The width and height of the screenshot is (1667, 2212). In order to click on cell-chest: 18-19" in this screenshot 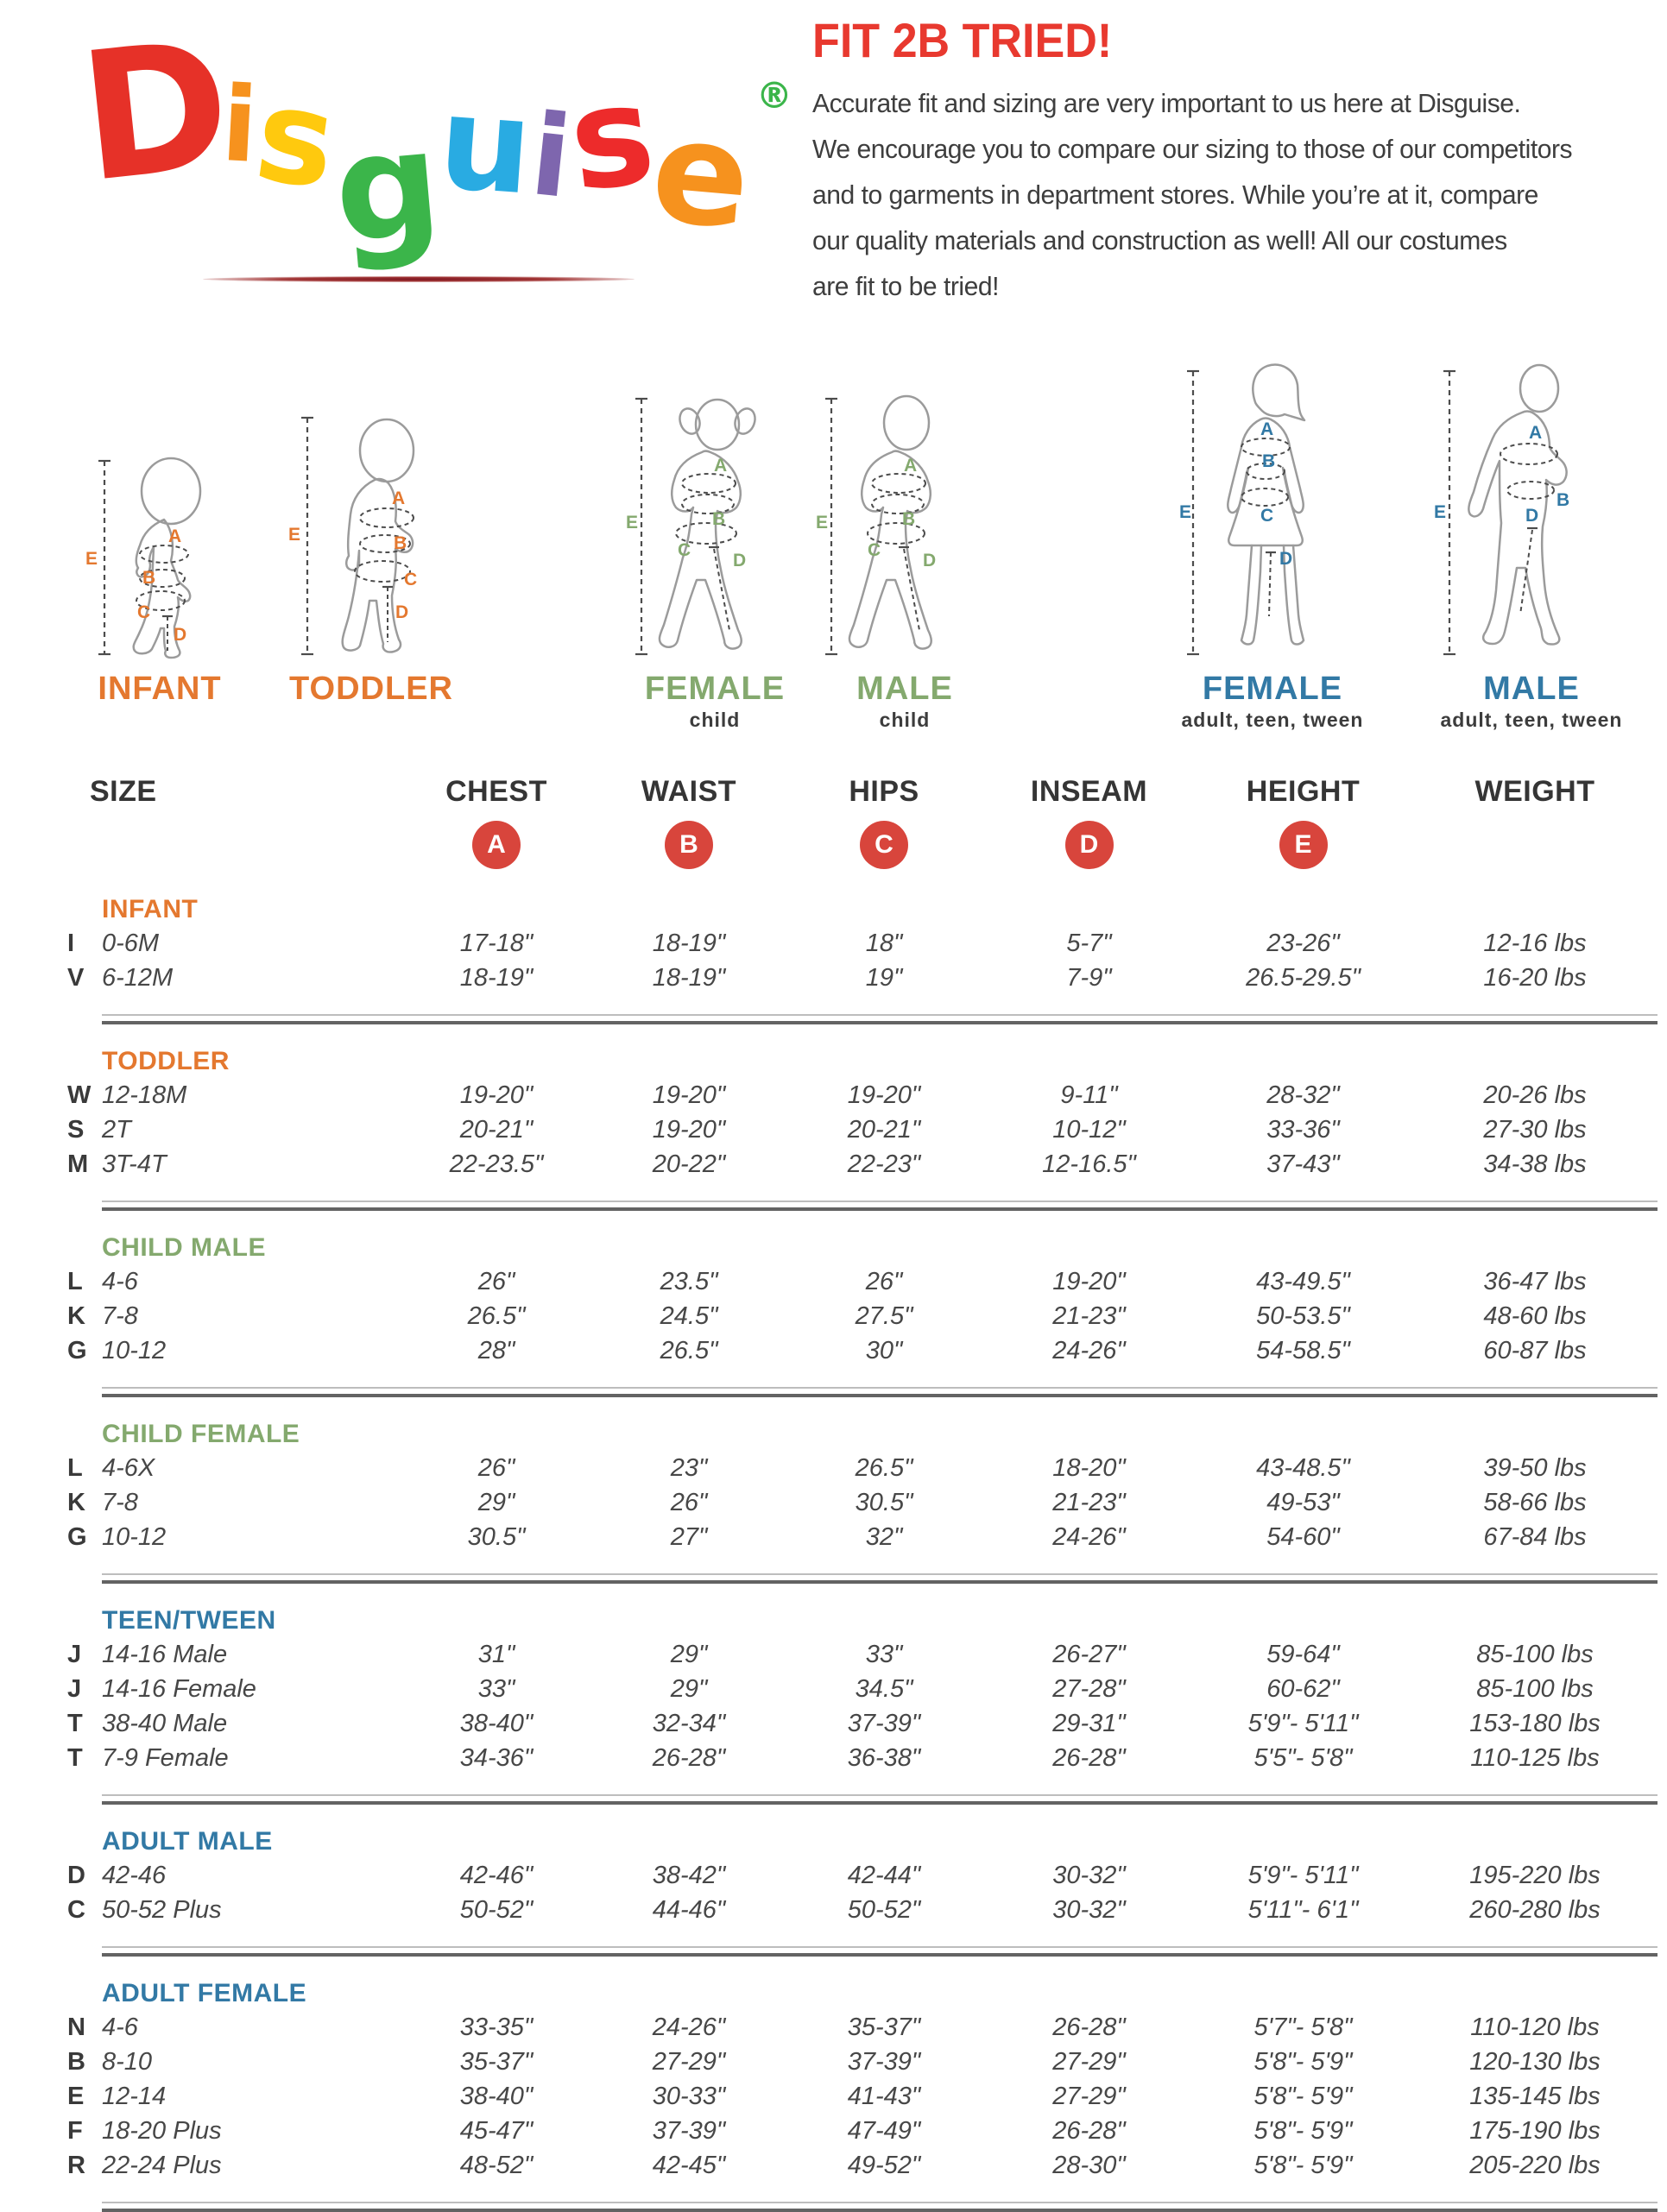, I will do `click(497, 978)`.